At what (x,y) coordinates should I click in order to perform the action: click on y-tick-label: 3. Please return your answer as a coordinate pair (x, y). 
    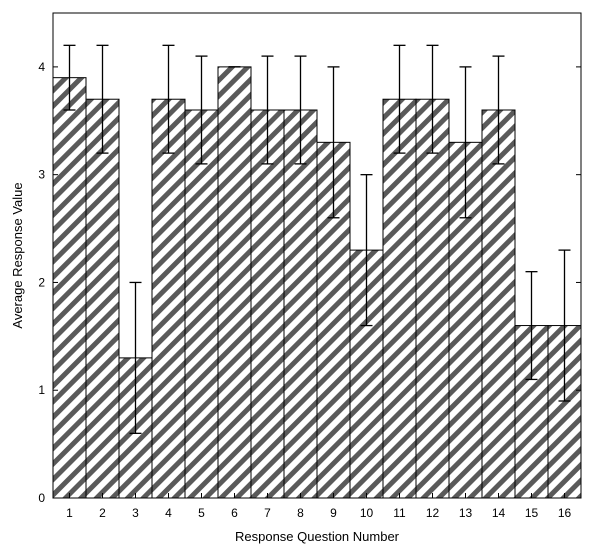
    Looking at the image, I should click on (41, 175).